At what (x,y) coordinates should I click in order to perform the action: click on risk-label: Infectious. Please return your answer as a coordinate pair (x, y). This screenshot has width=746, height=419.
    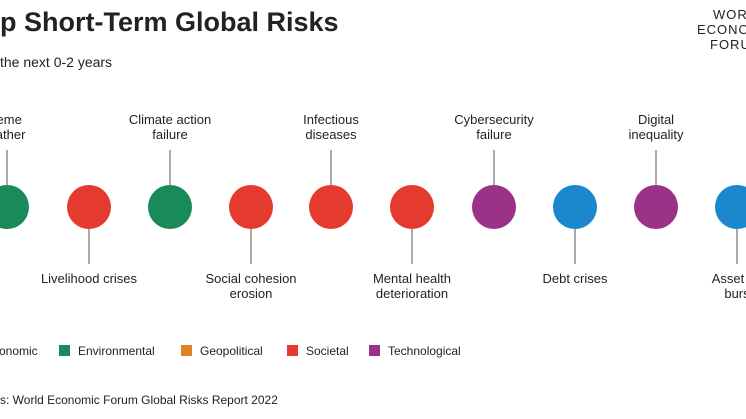
    Looking at the image, I should click on (331, 119).